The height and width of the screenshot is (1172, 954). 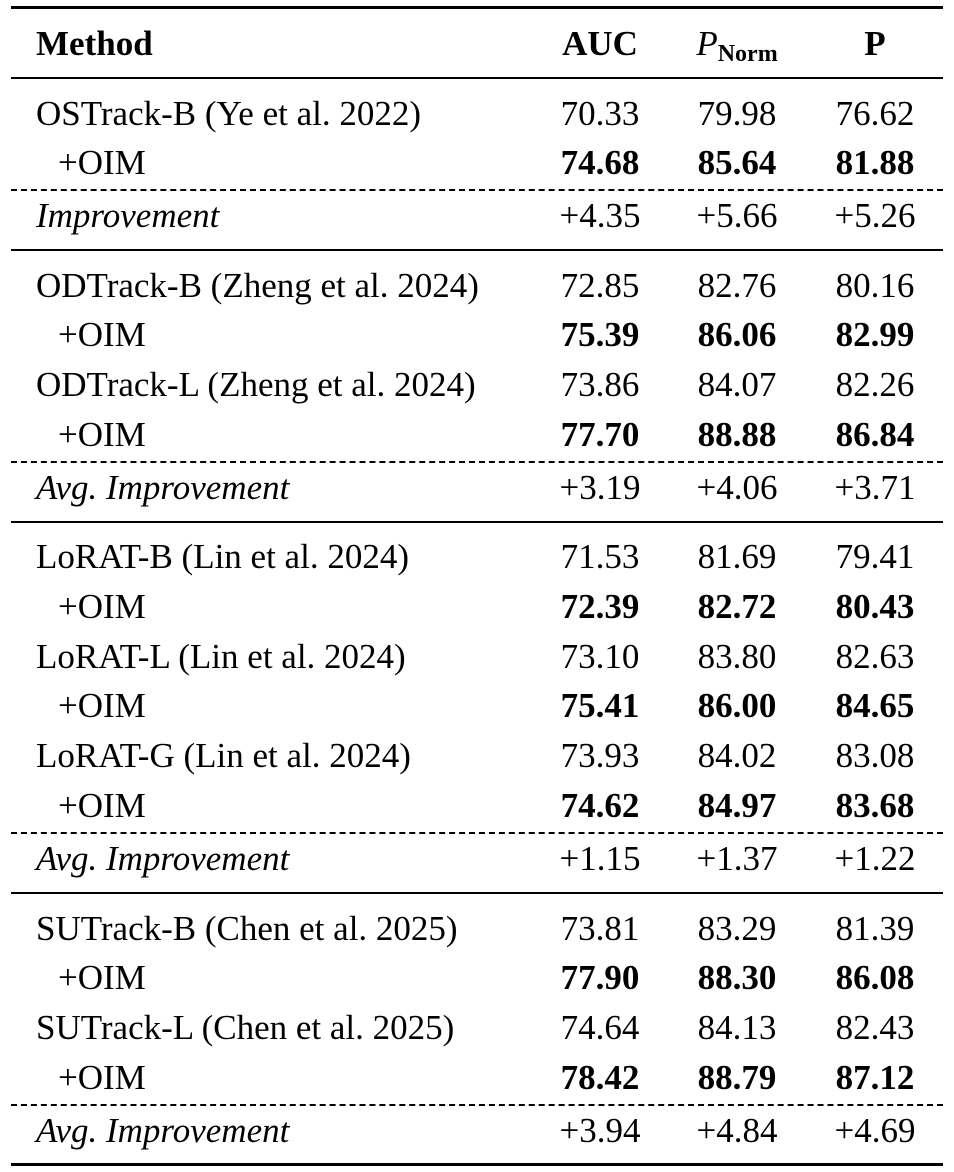 I want to click on method-name: LoRAT-L (Lin et al. 2024), so click(x=221, y=656).